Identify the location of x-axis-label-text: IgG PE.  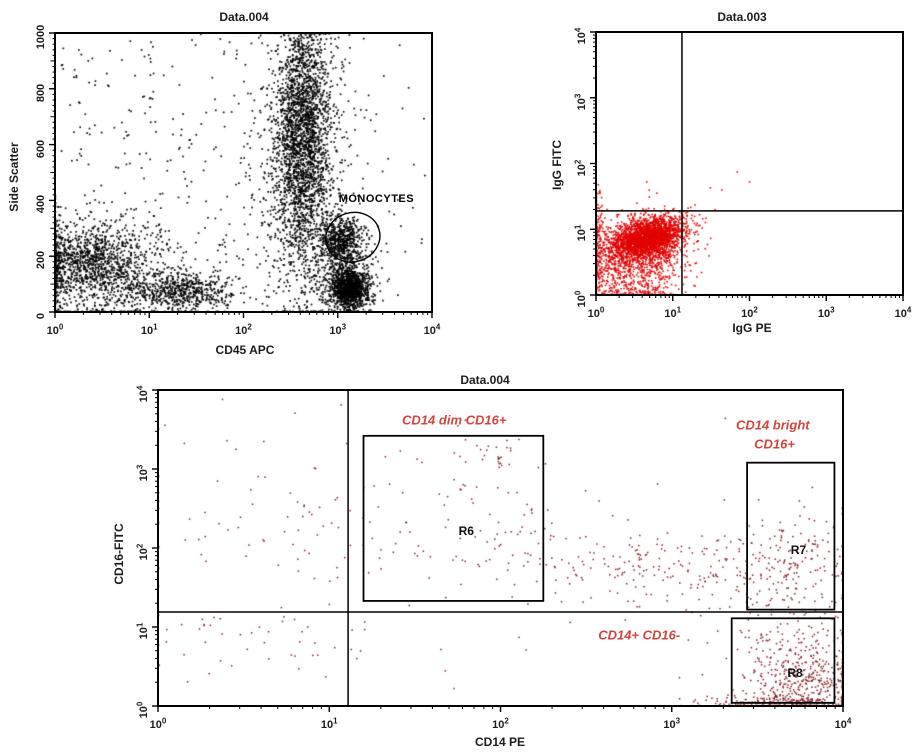
(752, 328).